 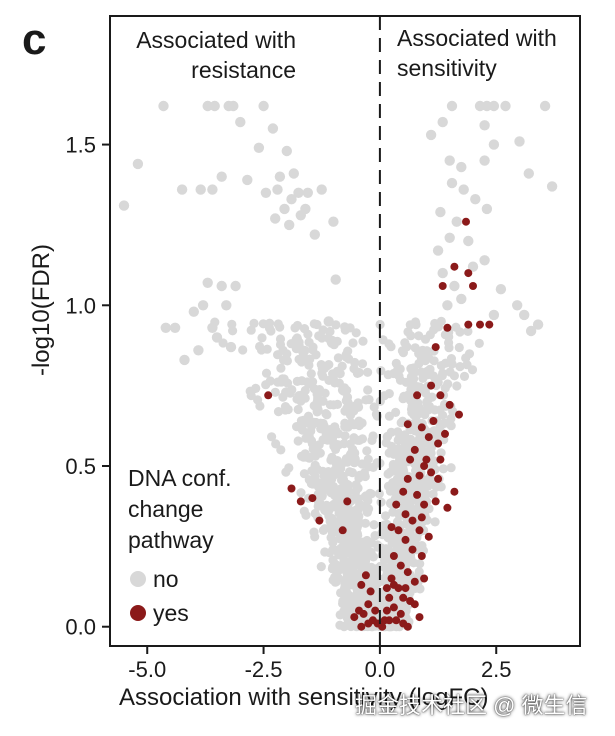 I want to click on y-tick-label: 1.5, so click(x=80, y=145).